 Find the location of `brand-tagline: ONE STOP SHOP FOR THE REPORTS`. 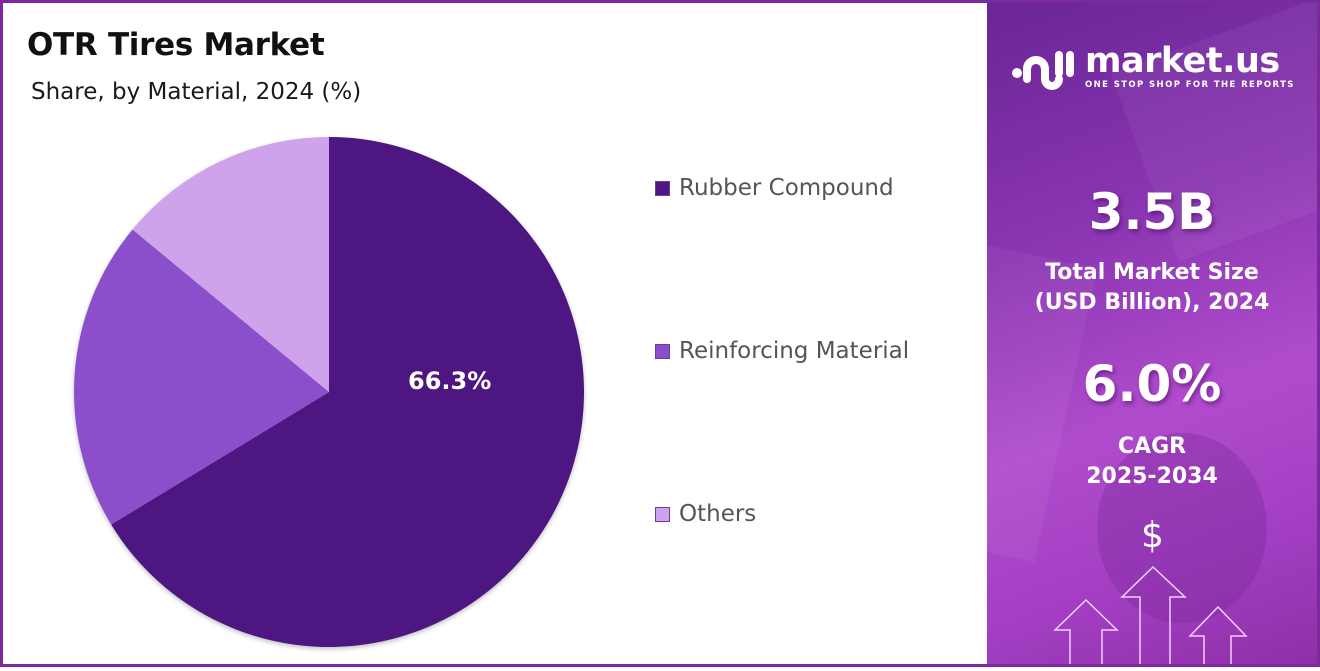

brand-tagline: ONE STOP SHOP FOR THE REPORTS is located at coordinates (1190, 85).